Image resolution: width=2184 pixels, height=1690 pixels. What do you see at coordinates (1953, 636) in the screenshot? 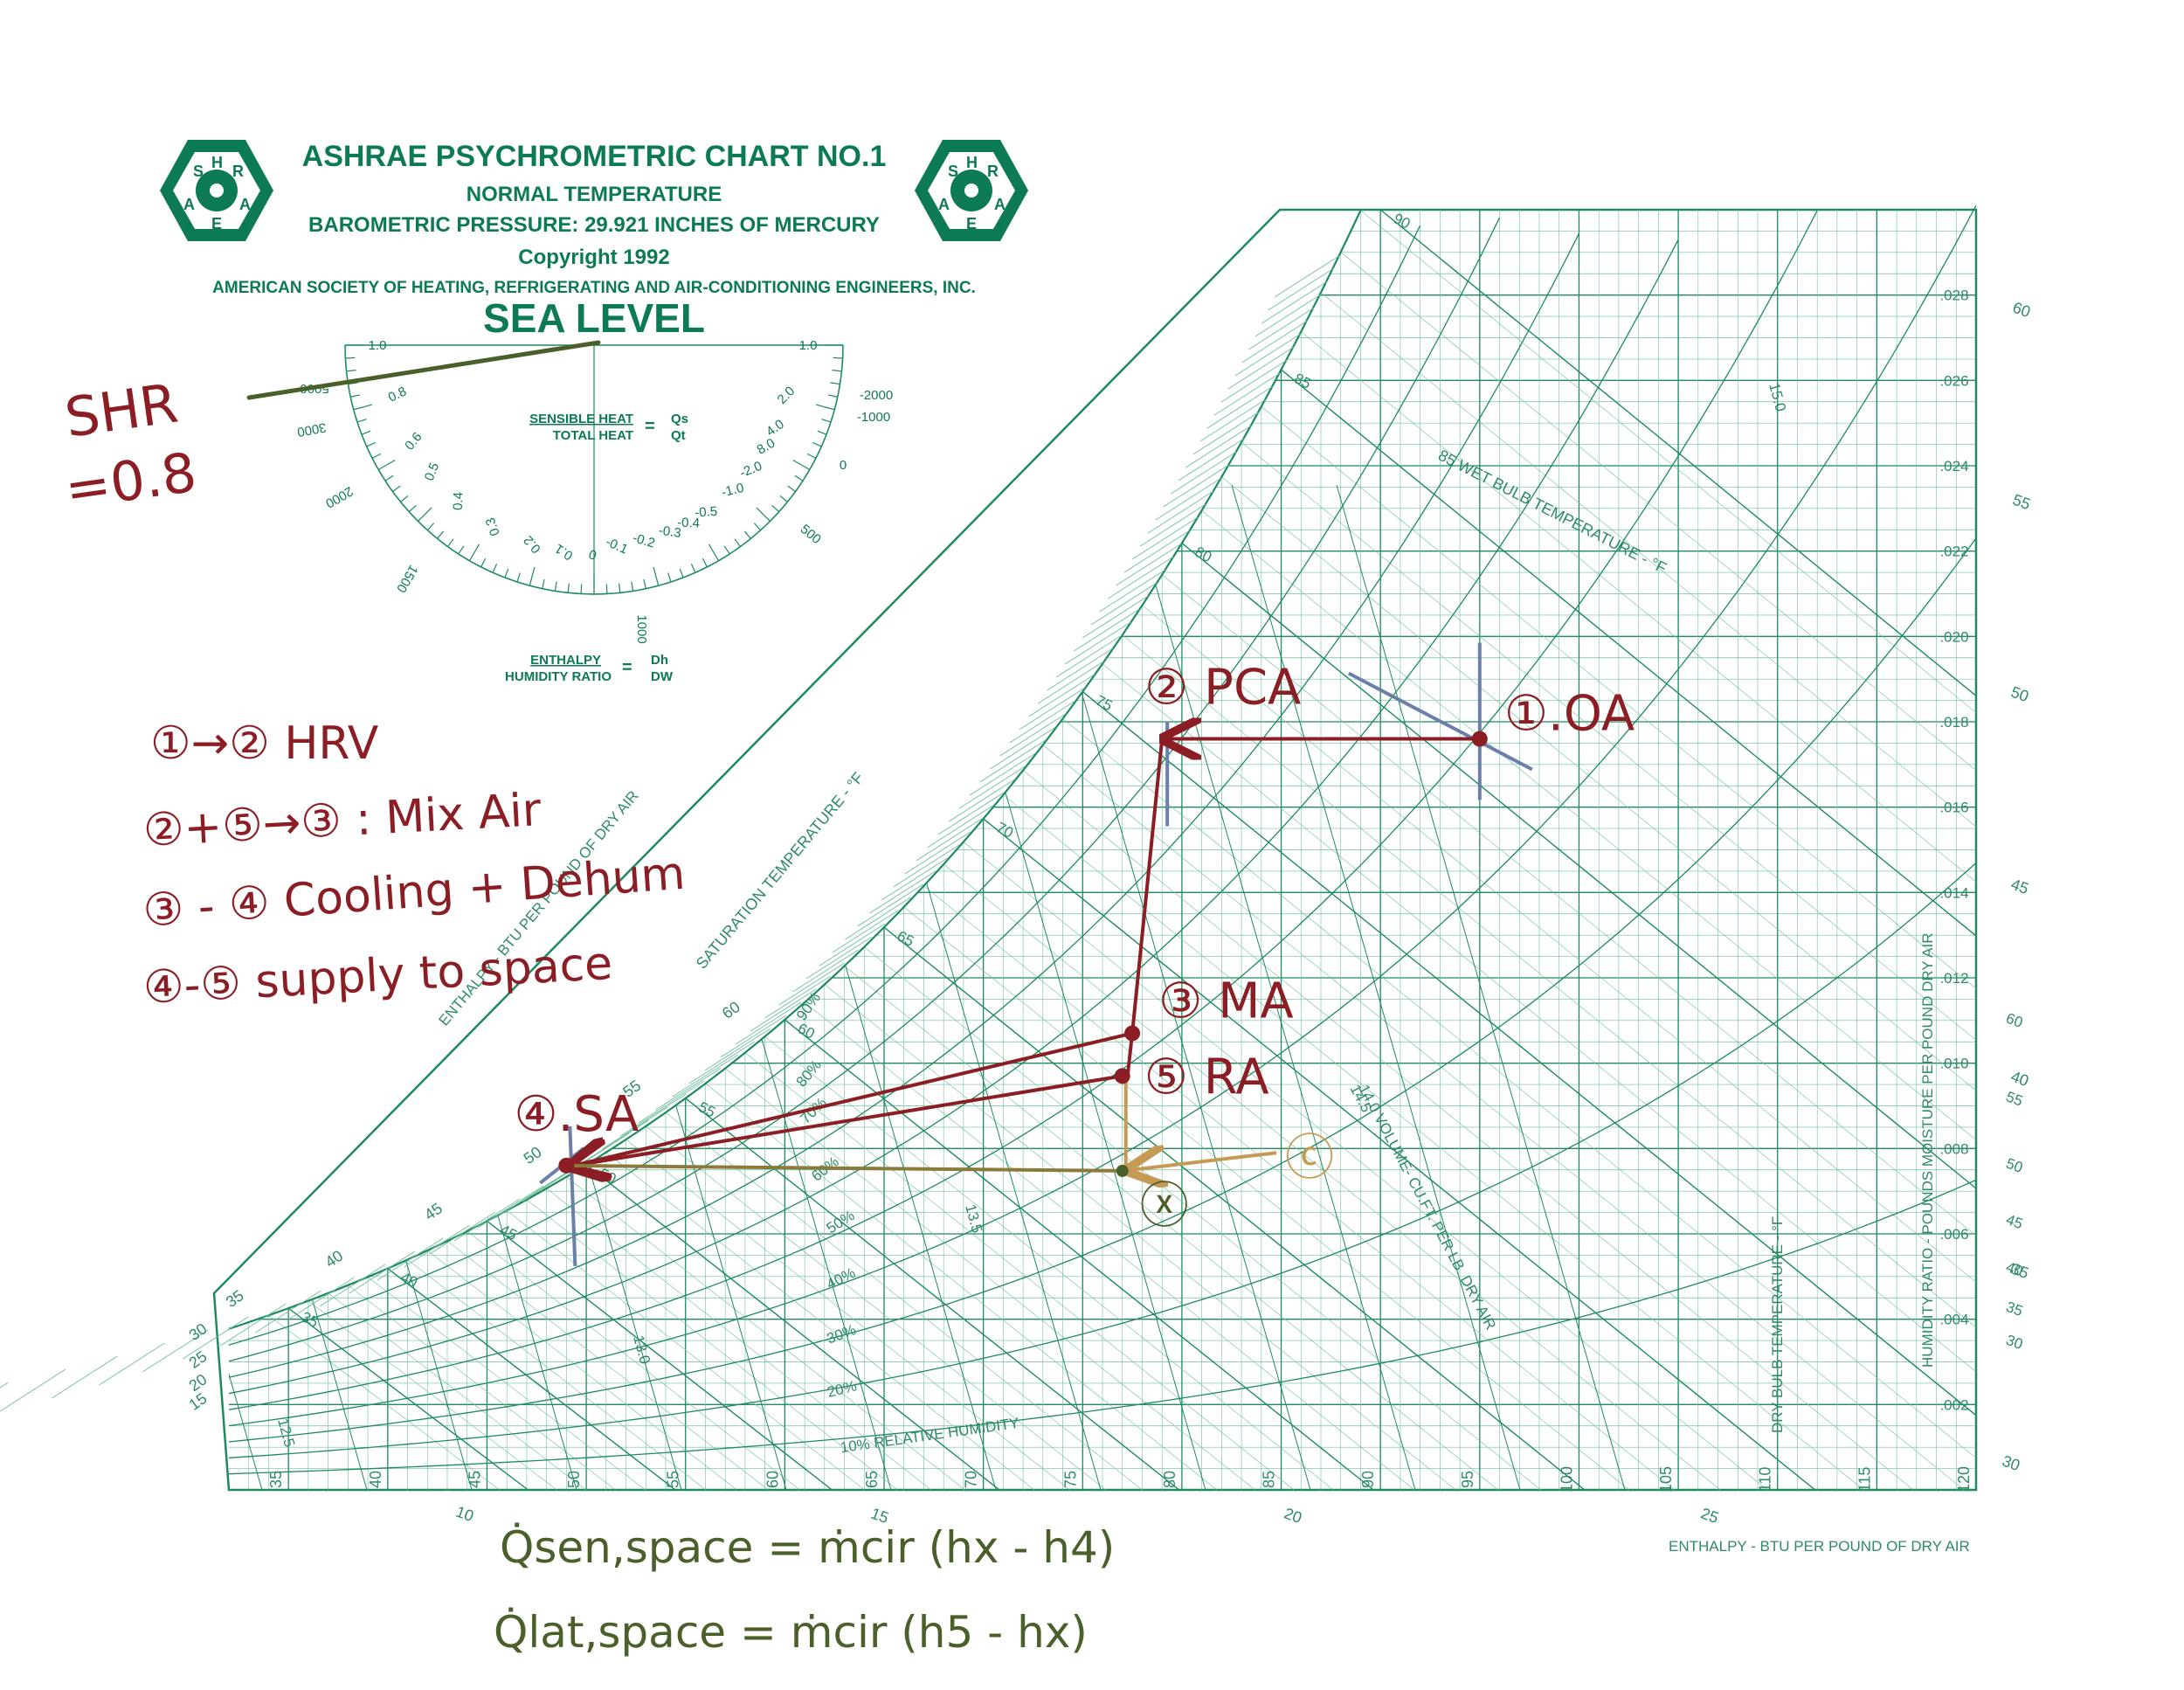
I see `humidity-ratio-tick: .020` at bounding box center [1953, 636].